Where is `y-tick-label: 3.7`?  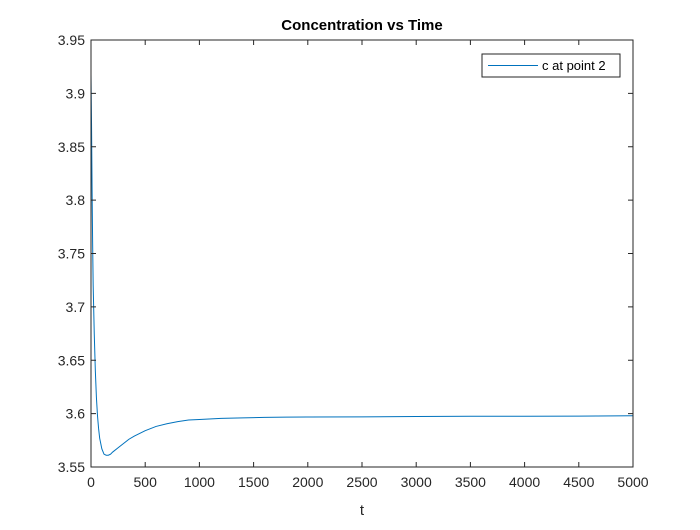 y-tick-label: 3.7 is located at coordinates (76, 307).